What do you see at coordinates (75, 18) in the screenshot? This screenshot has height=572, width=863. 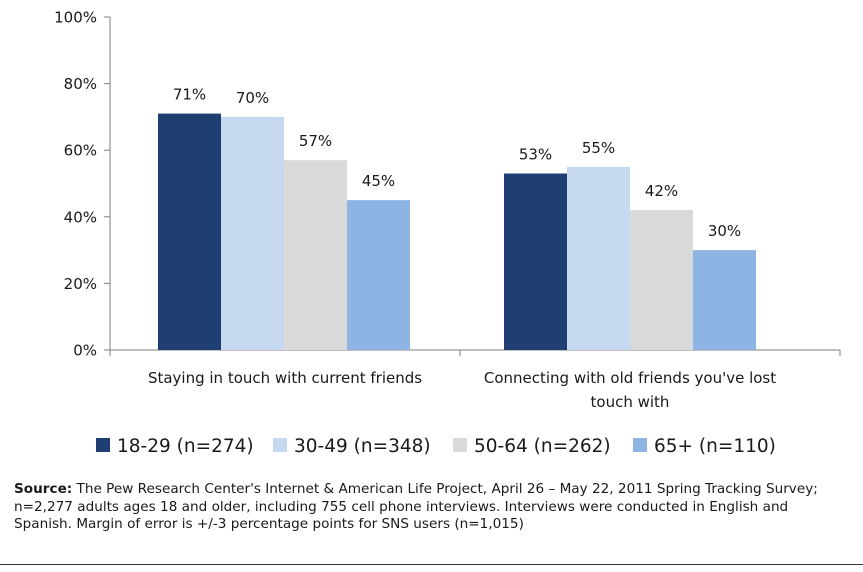 I see `y-tick-label: 100%` at bounding box center [75, 18].